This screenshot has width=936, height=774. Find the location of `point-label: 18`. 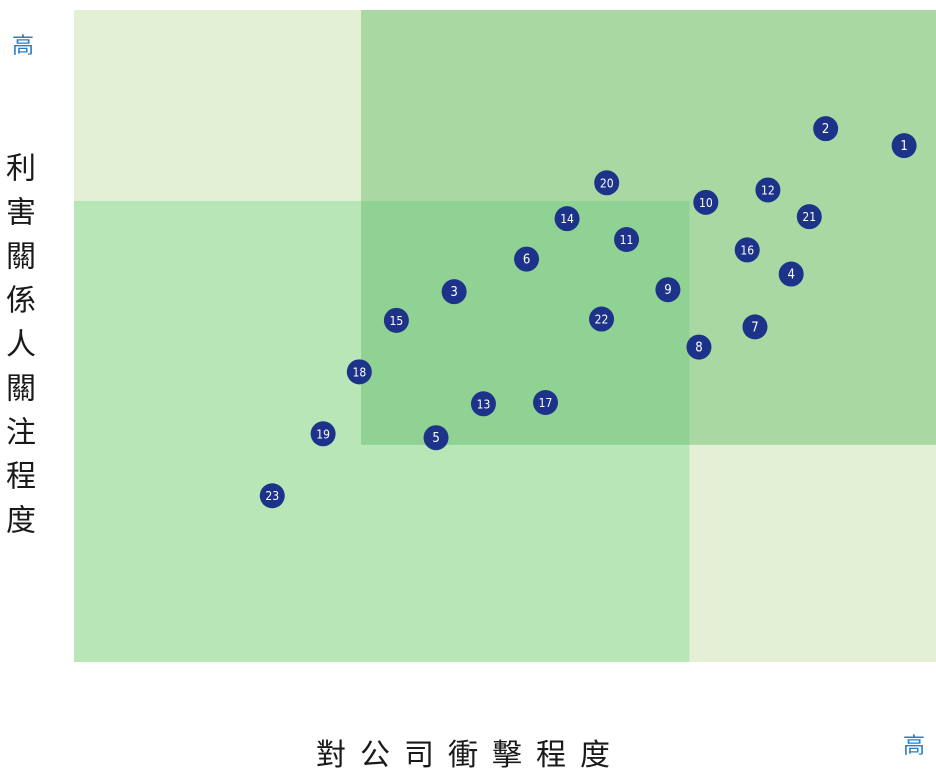

point-label: 18 is located at coordinates (359, 372).